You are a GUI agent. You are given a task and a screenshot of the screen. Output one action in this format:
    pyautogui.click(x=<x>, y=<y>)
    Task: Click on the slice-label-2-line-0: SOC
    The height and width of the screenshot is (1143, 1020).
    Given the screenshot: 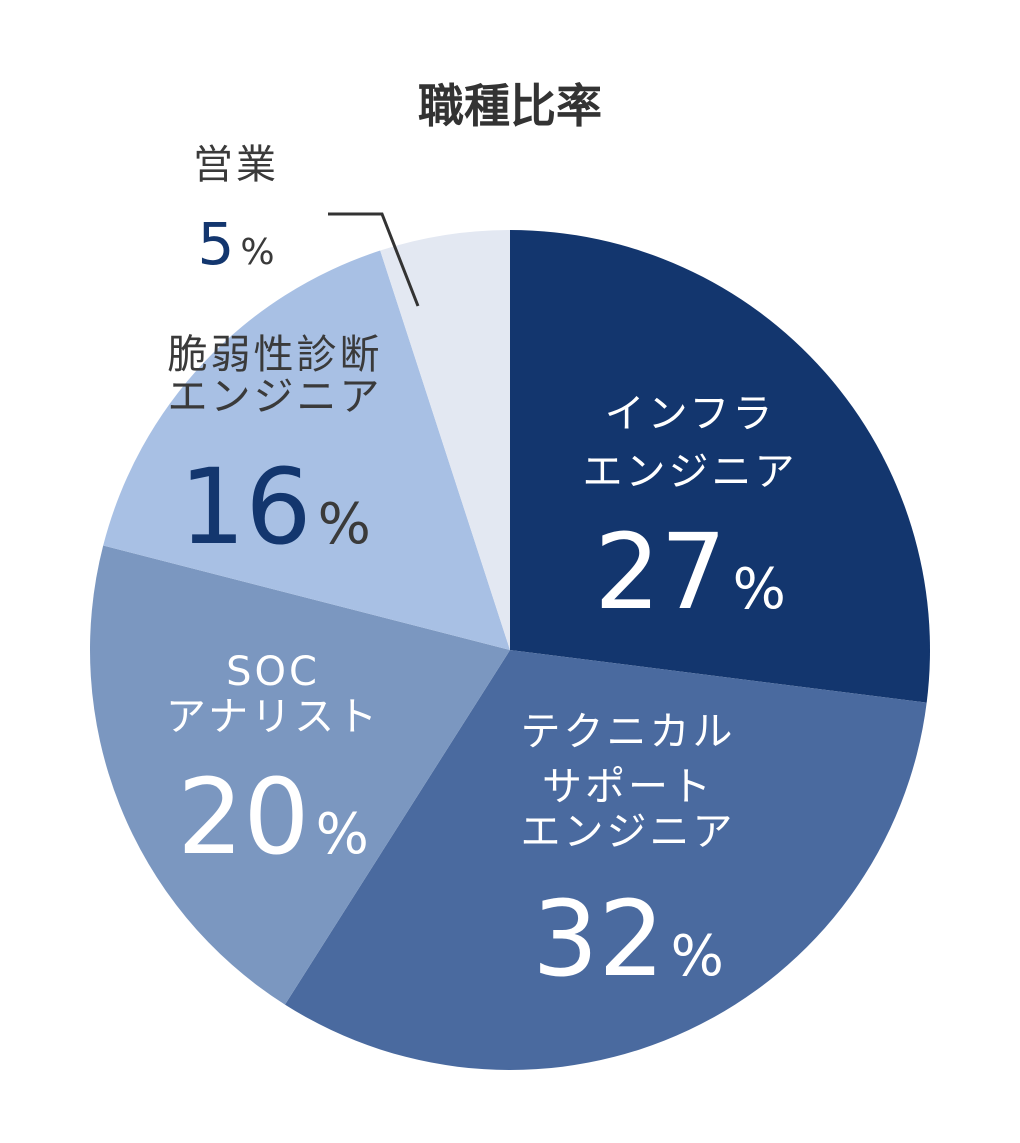 What is the action you would take?
    pyautogui.click(x=273, y=672)
    